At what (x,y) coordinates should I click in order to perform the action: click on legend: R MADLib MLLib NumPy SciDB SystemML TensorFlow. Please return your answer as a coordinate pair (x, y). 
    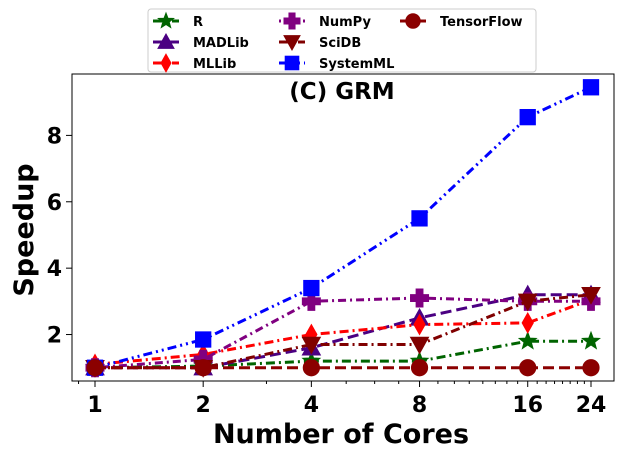
    Looking at the image, I should click on (342, 40).